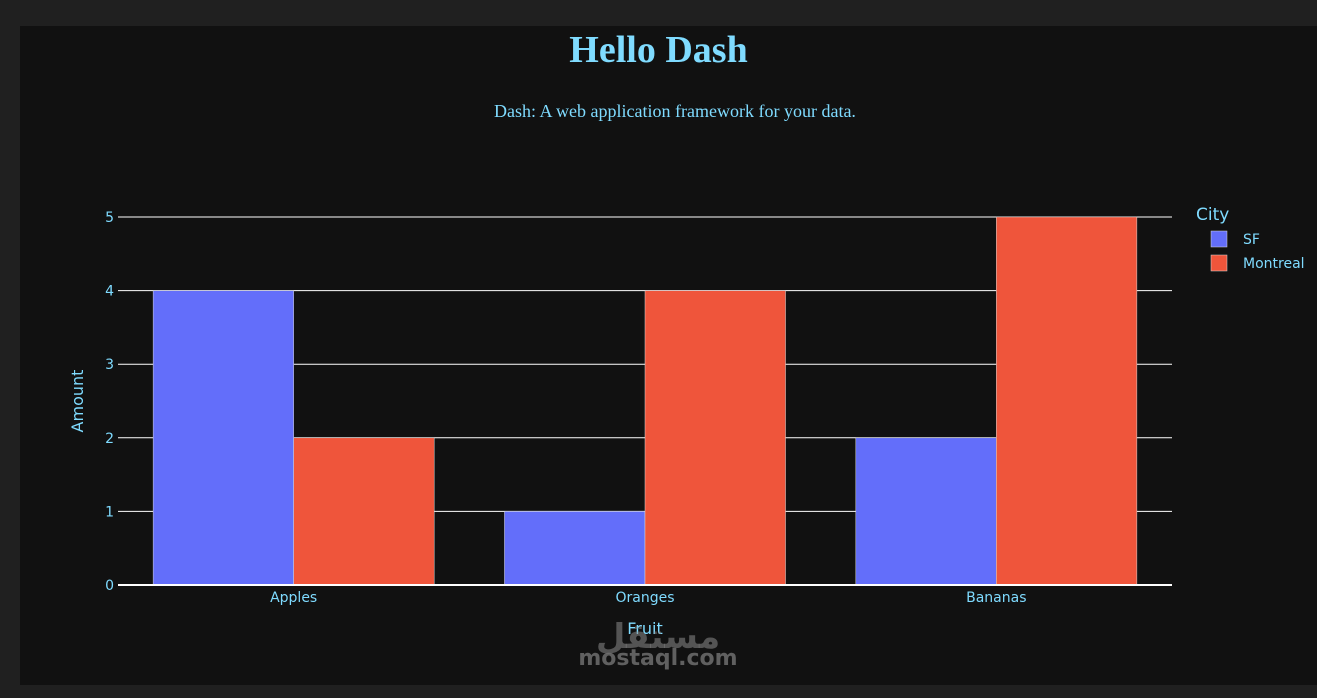 This screenshot has width=1317, height=698. I want to click on legend-swatch-sf, so click(1219, 239).